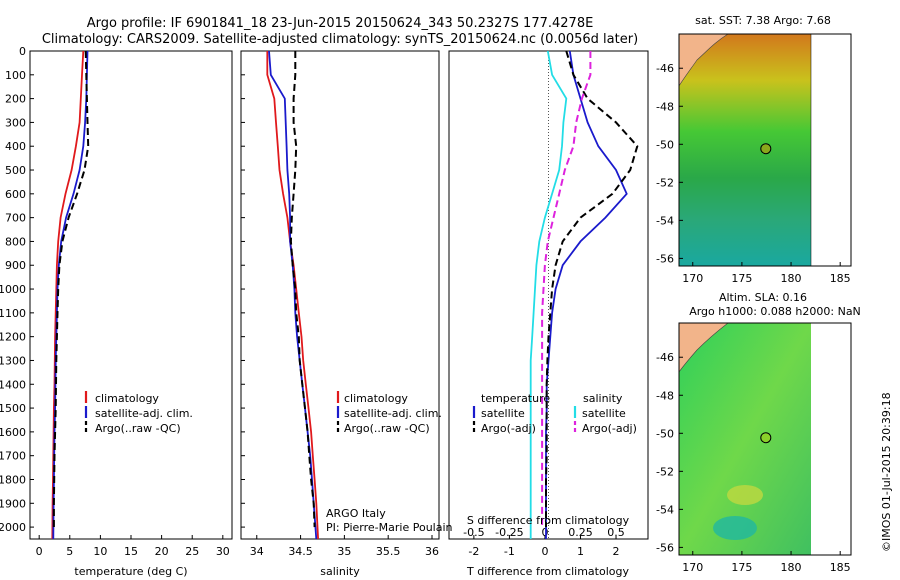  What do you see at coordinates (15, 241) in the screenshot?
I see `depth-tick-label: 800` at bounding box center [15, 241].